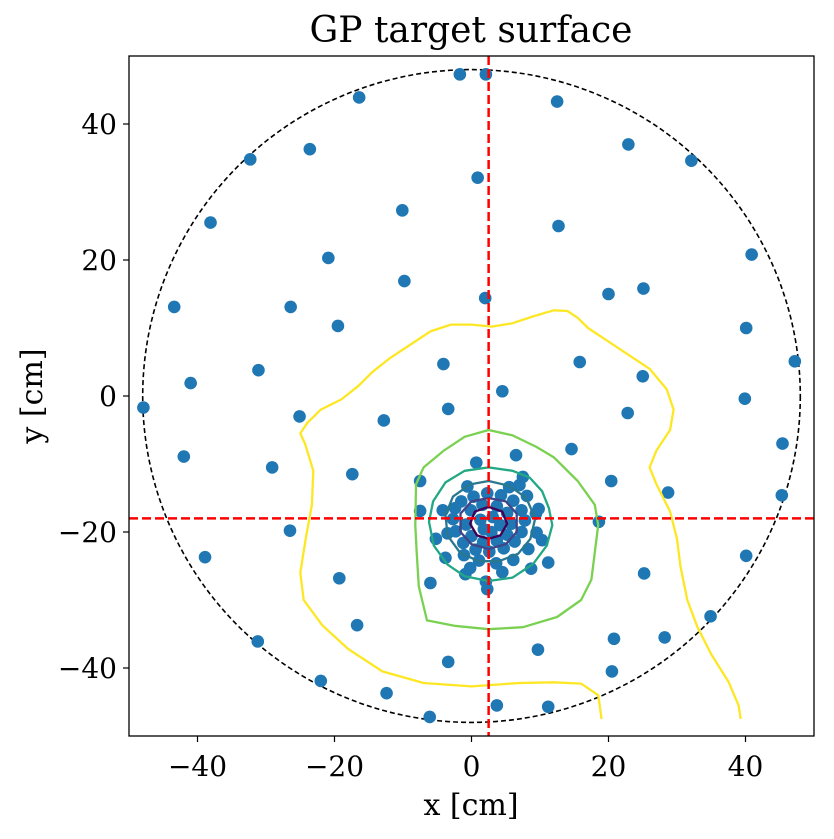 The width and height of the screenshot is (834, 839). I want to click on chart-title: GP target surface, so click(471, 30).